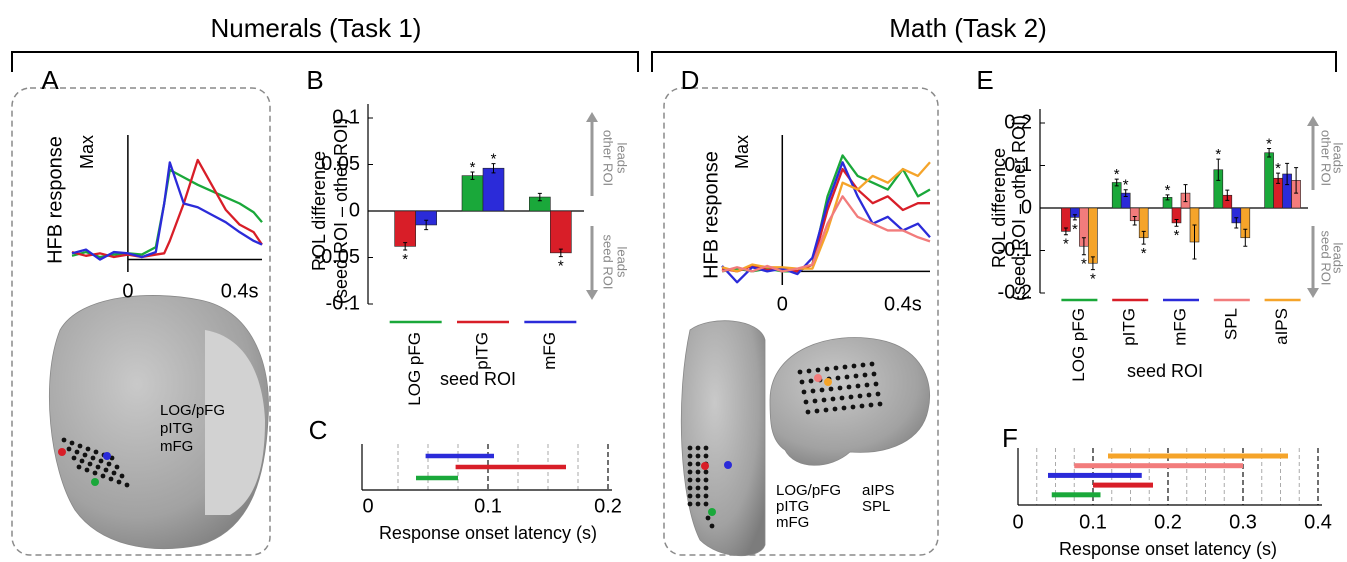 Image resolution: width=1347 pixels, height=562 pixels. What do you see at coordinates (968, 28) in the screenshot?
I see `section-header: Math (Task 2)` at bounding box center [968, 28].